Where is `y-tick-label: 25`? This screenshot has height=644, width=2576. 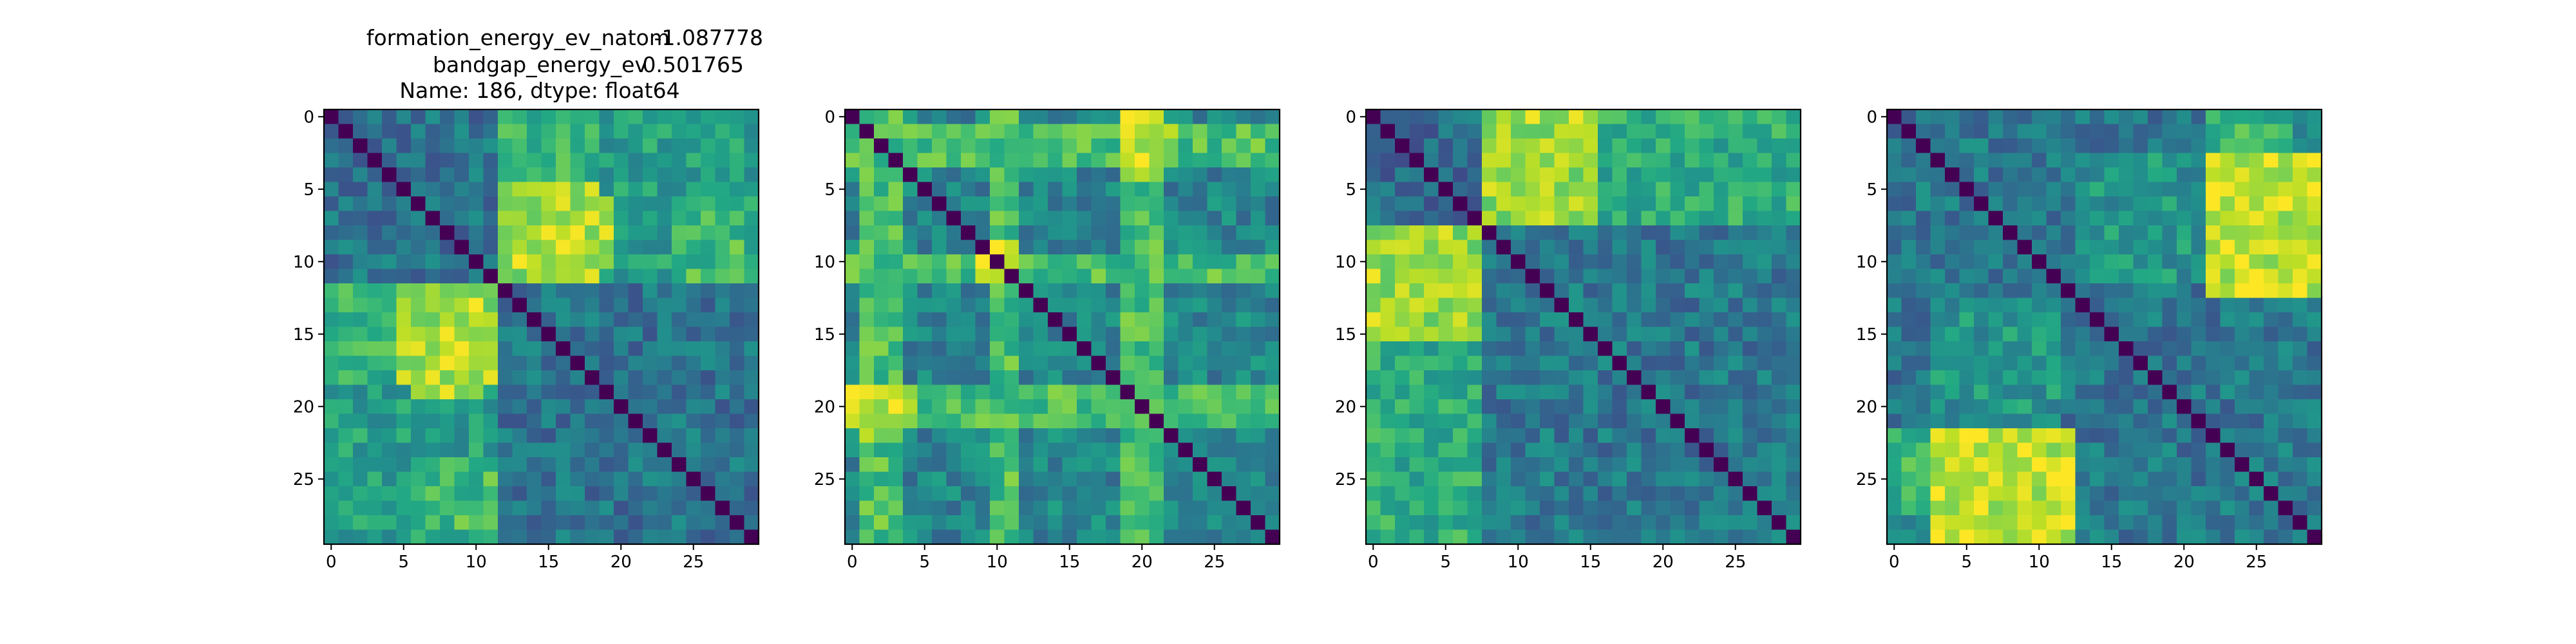 y-tick-label: 25 is located at coordinates (303, 480).